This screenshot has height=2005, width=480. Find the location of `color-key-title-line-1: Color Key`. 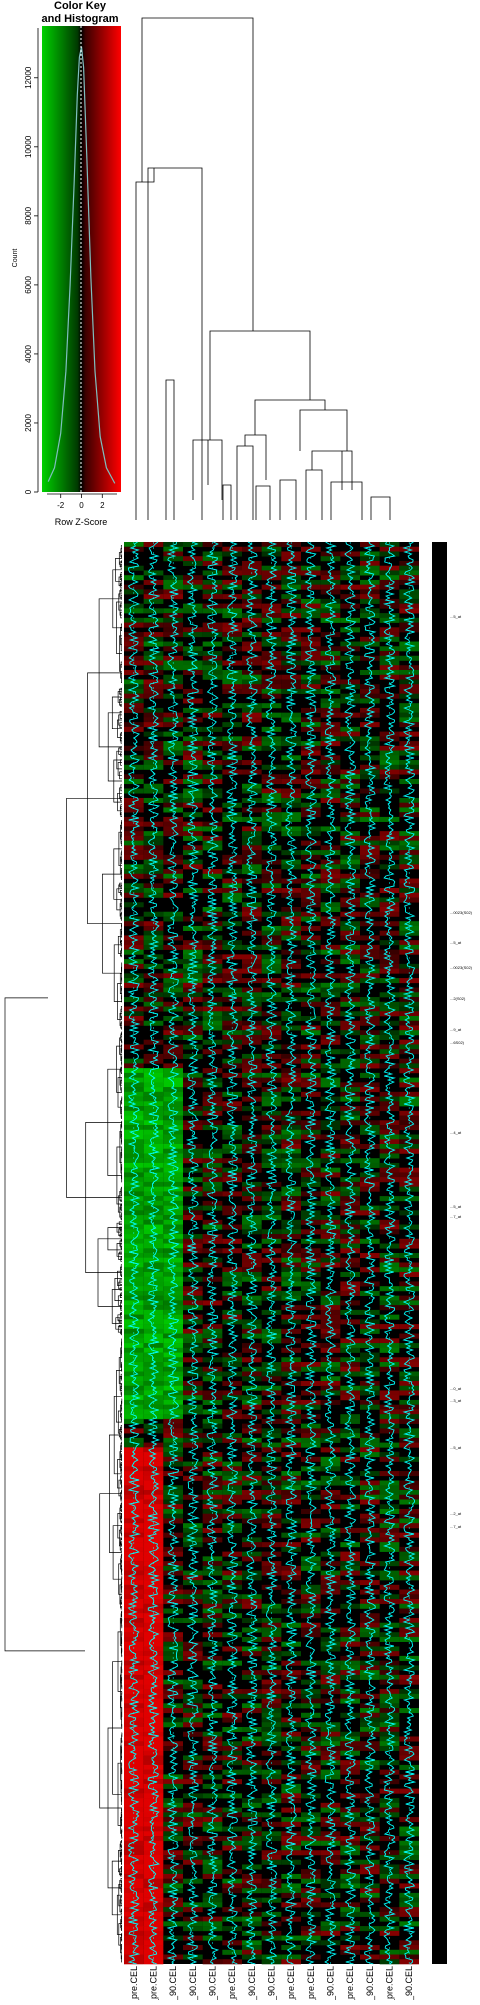

color-key-title-line-1: Color Key is located at coordinates (80, 6).